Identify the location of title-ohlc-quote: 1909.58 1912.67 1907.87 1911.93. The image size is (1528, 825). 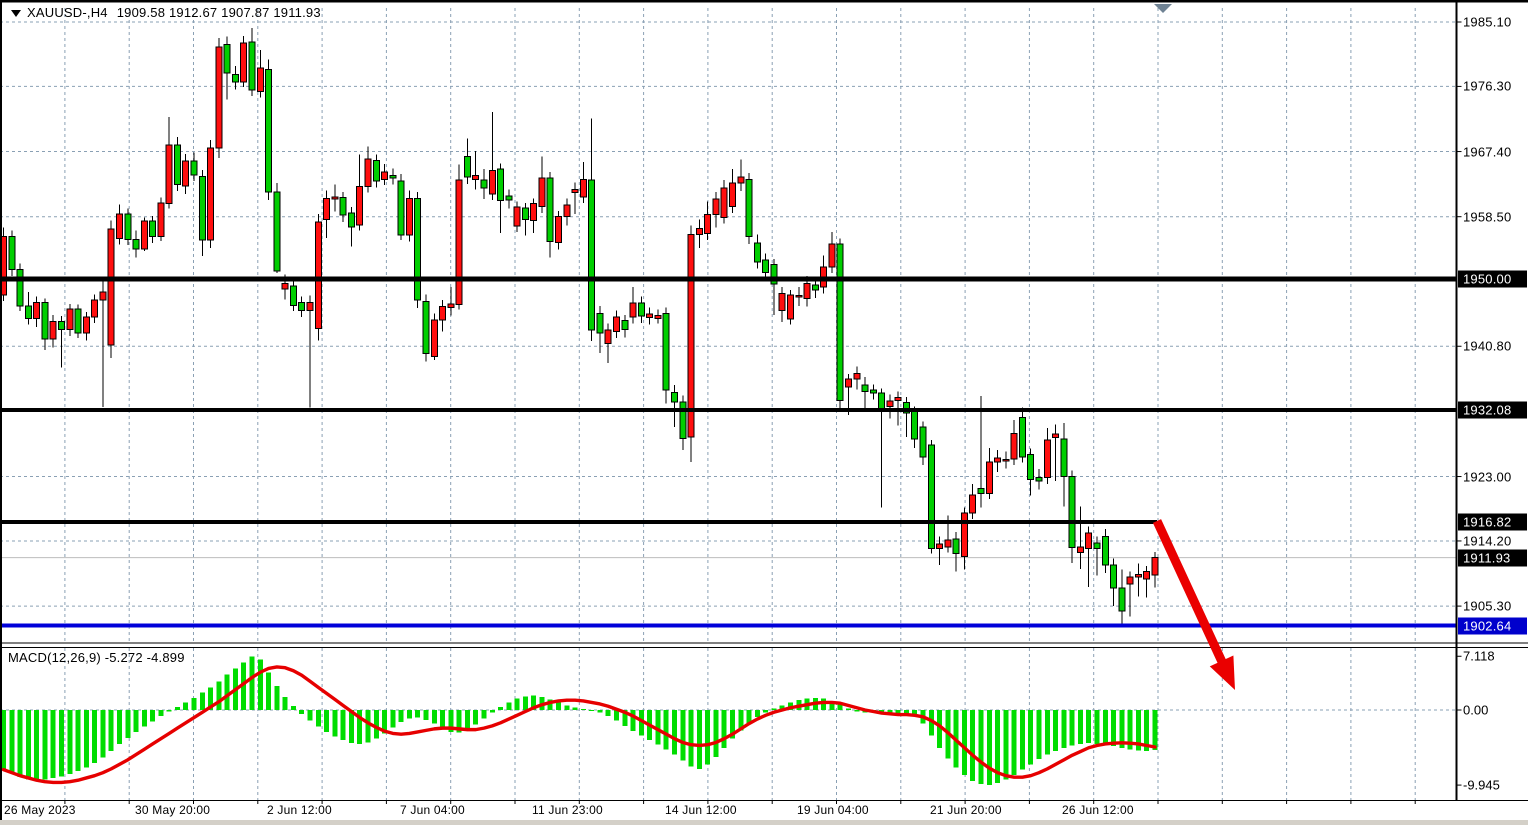
(218, 12).